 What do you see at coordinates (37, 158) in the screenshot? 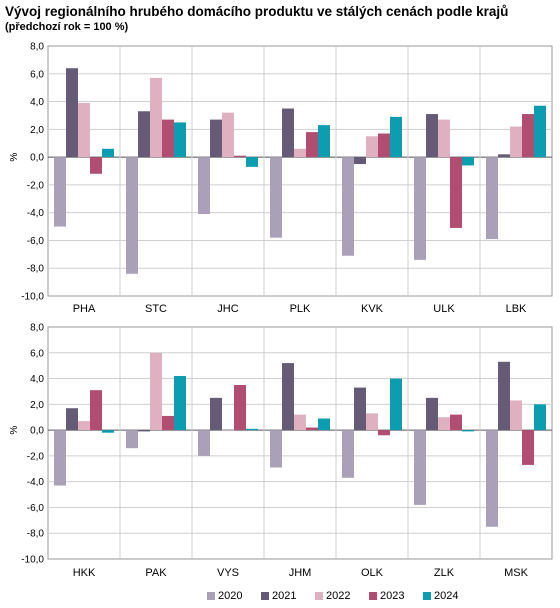
I see `y-tick-label: 0,0` at bounding box center [37, 158].